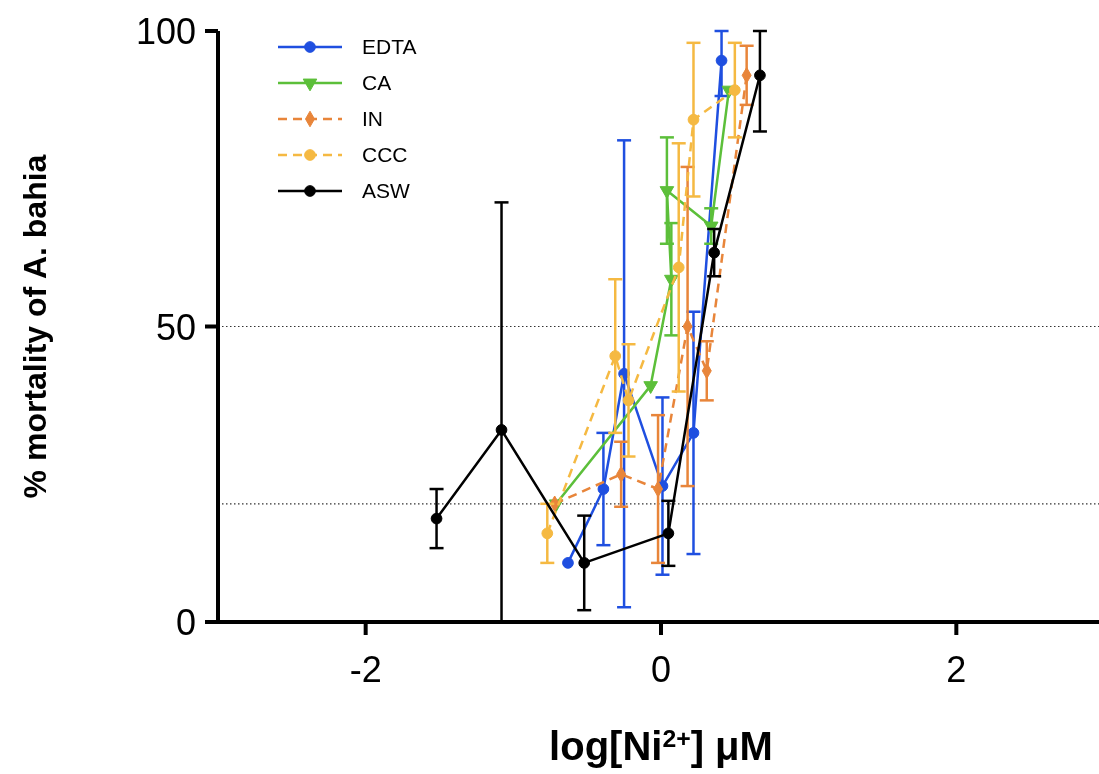  What do you see at coordinates (661, 669) in the screenshot?
I see `x-tick-label: 0` at bounding box center [661, 669].